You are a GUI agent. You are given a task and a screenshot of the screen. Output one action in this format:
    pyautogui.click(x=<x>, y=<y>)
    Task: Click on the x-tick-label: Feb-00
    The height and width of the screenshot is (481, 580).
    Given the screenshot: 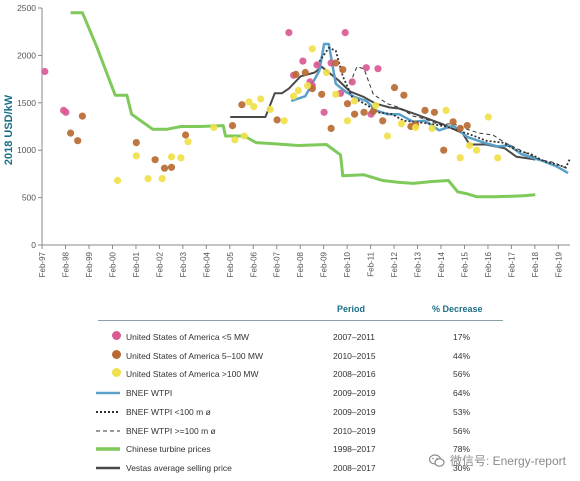 What is the action you would take?
    pyautogui.click(x=112, y=264)
    